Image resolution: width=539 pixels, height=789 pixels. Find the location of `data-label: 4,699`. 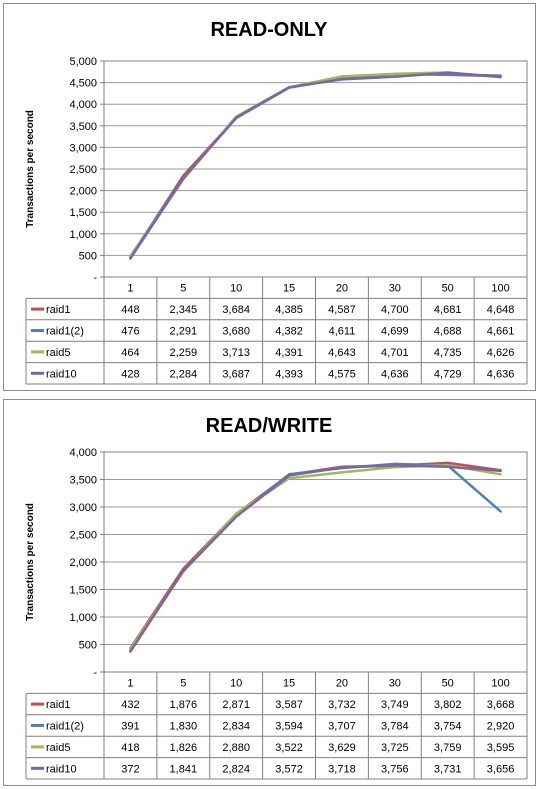

data-label: 4,699 is located at coordinates (395, 332).